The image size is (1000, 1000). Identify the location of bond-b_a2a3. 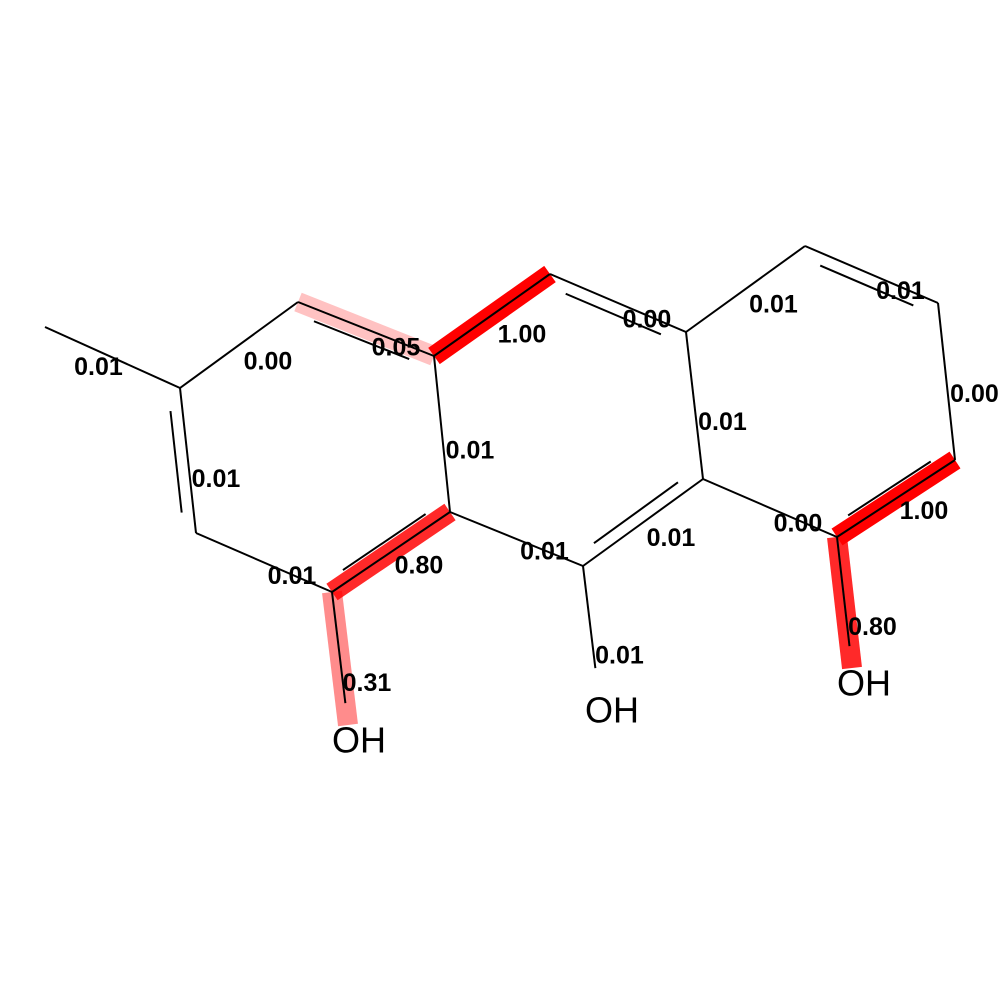
(366, 329).